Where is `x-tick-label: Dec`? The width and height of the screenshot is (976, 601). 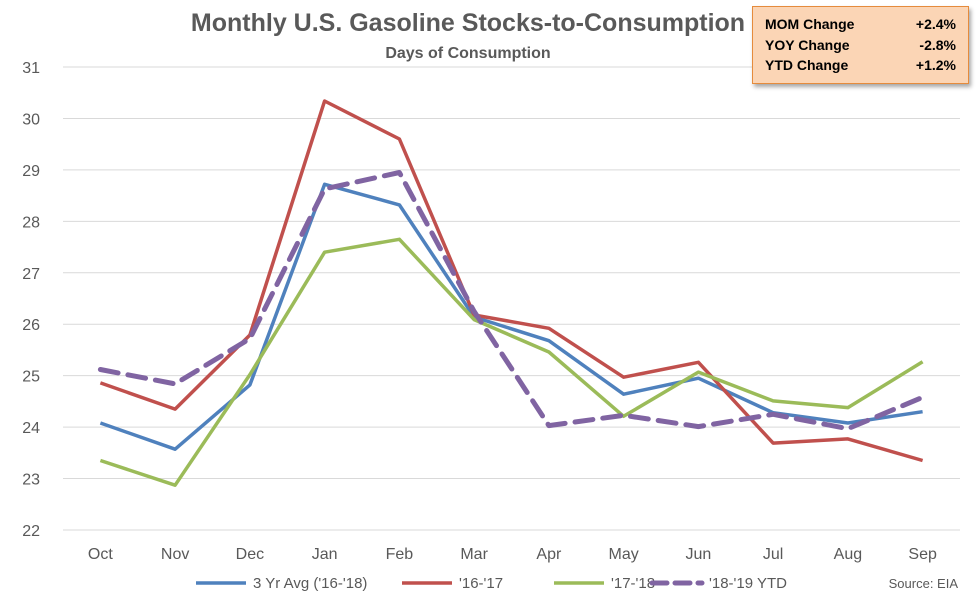
x-tick-label: Dec is located at coordinates (250, 554).